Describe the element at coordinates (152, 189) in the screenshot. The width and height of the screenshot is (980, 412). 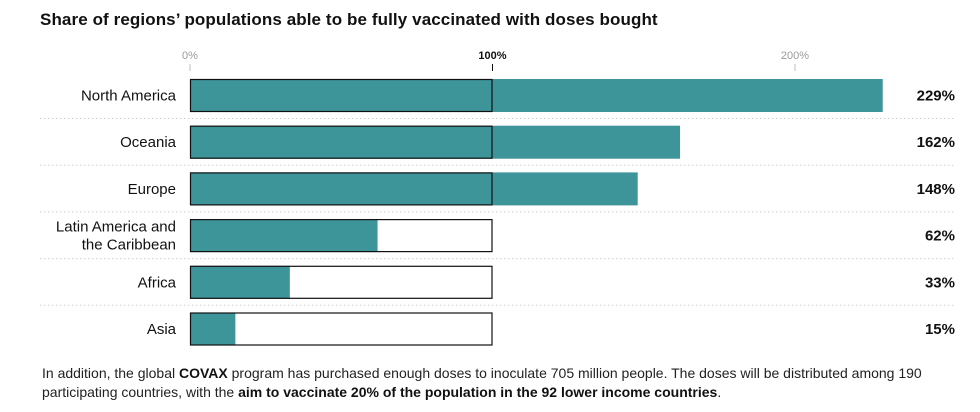
I see `category-label: Europe` at that location.